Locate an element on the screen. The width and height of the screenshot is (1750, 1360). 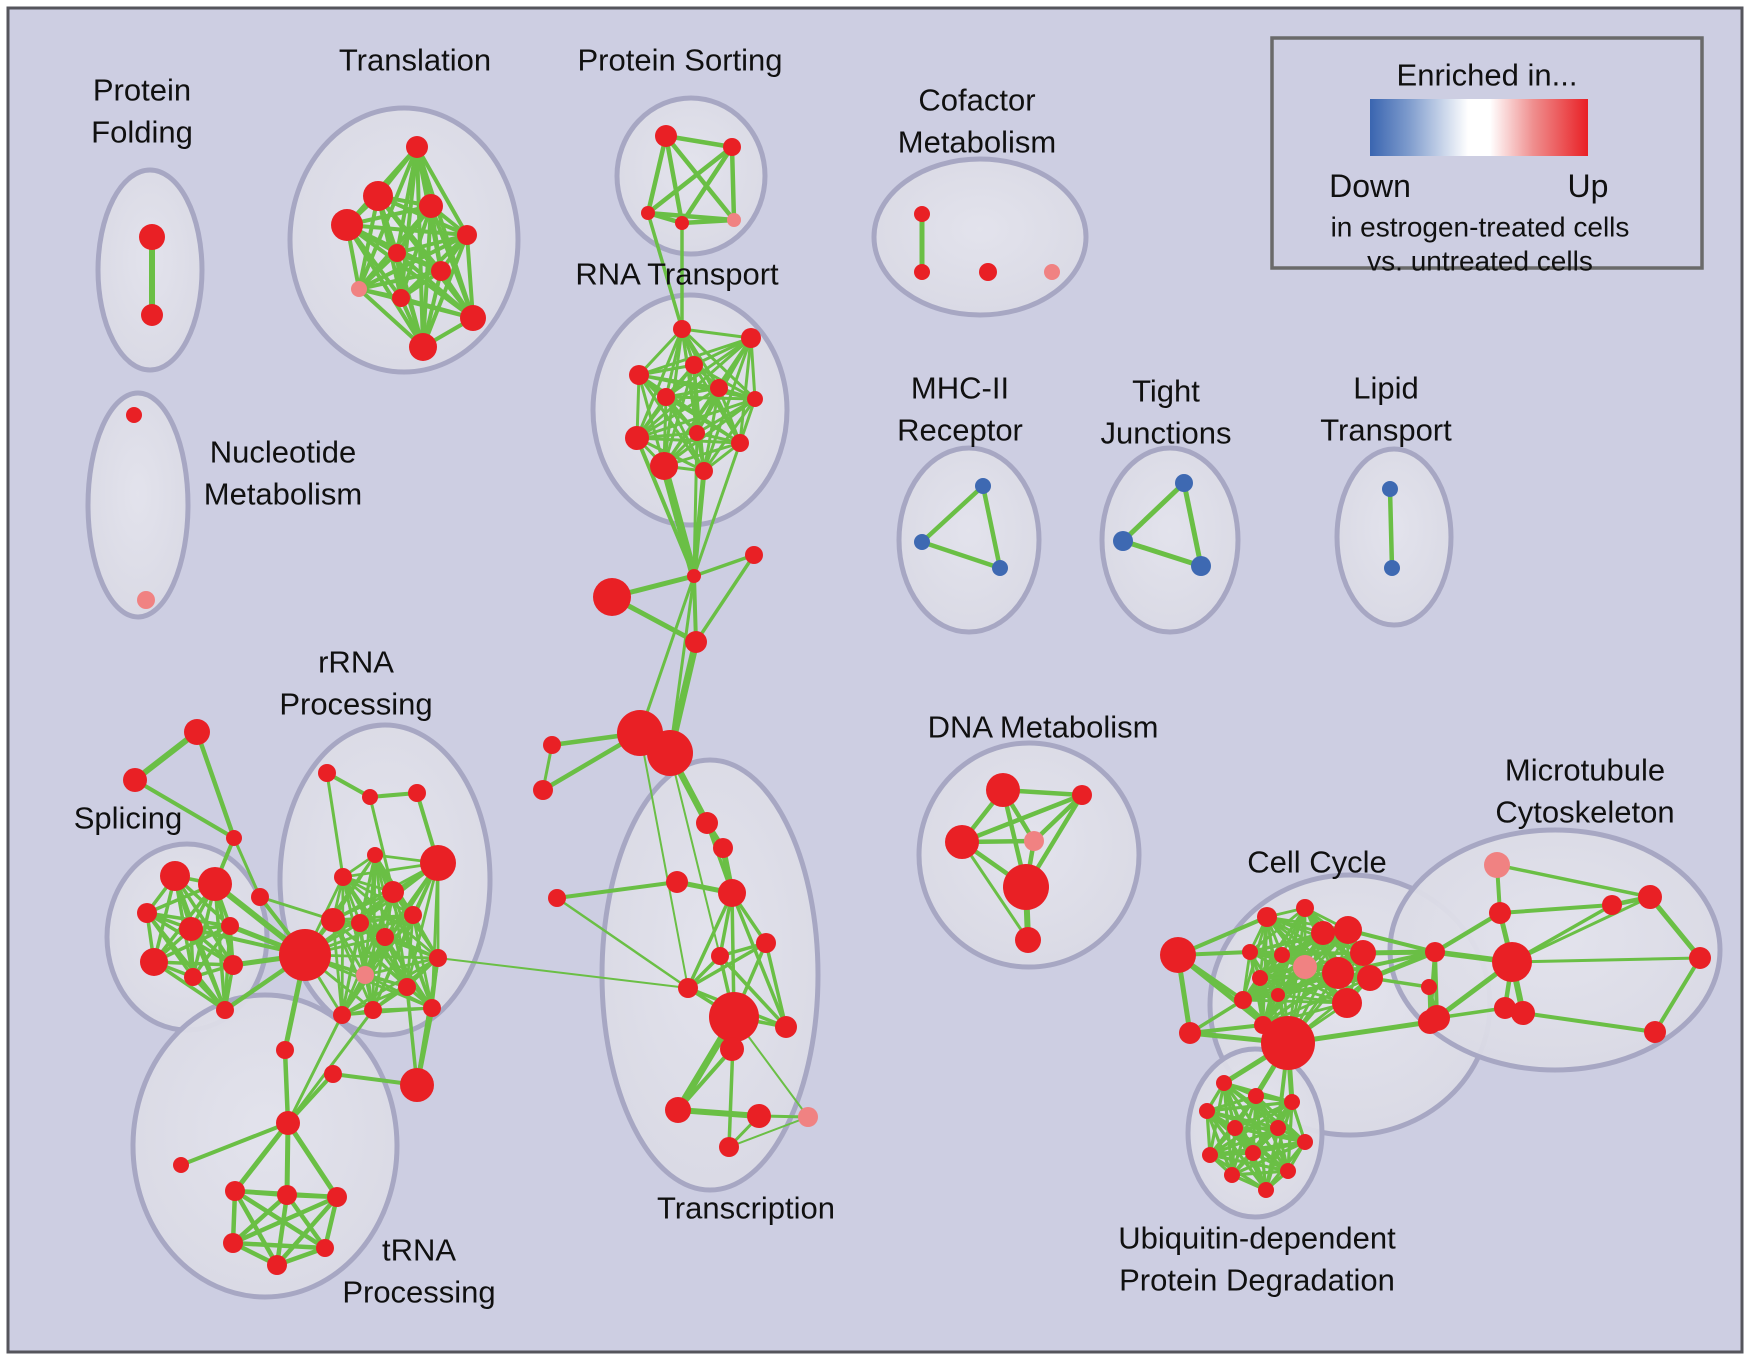
gene-set-node-TJ2 is located at coordinates (1123, 541).